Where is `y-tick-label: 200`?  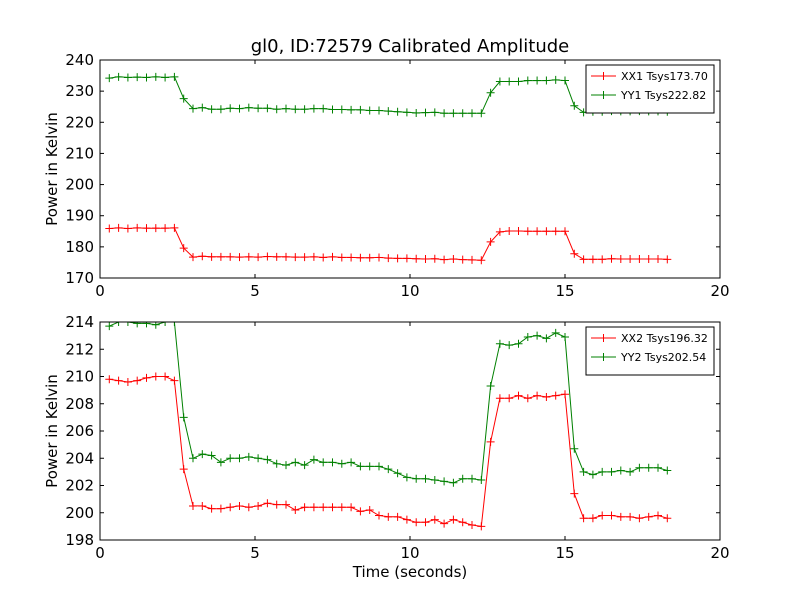 y-tick-label: 200 is located at coordinates (79, 513).